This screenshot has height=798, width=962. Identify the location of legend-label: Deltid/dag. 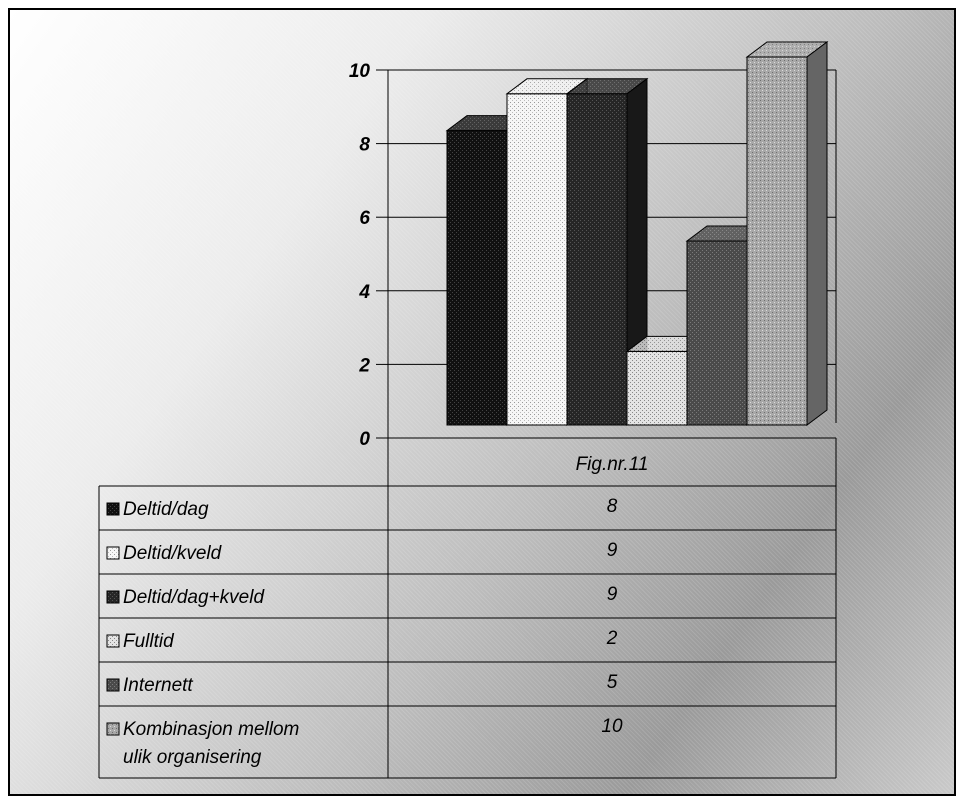
(166, 509).